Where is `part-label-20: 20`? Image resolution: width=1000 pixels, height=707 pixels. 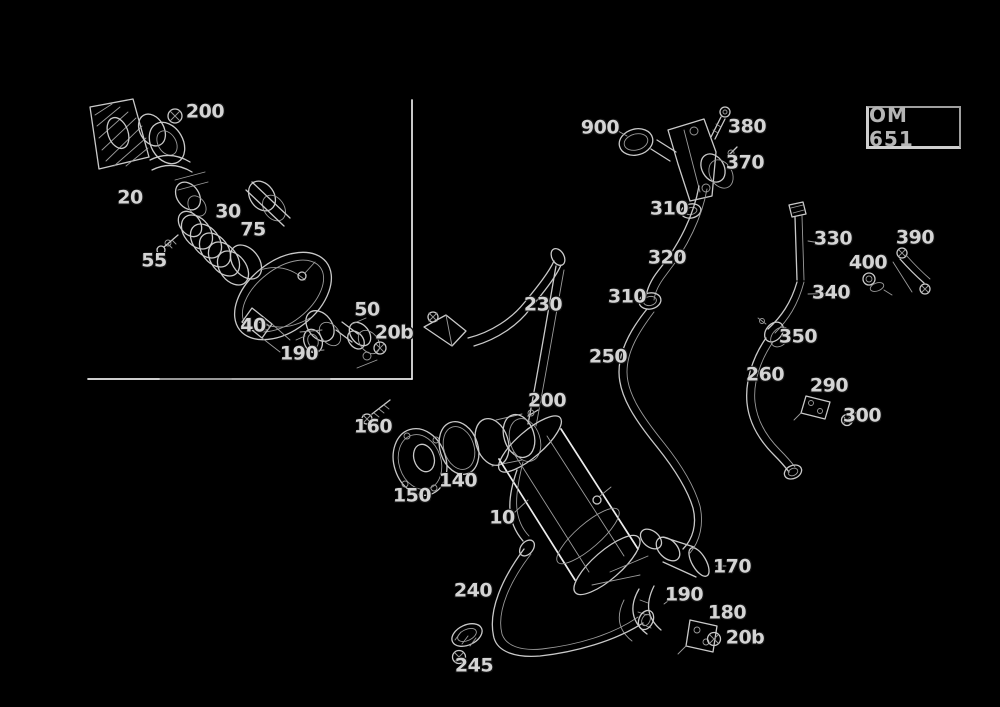 part-label-20: 20 is located at coordinates (130, 197).